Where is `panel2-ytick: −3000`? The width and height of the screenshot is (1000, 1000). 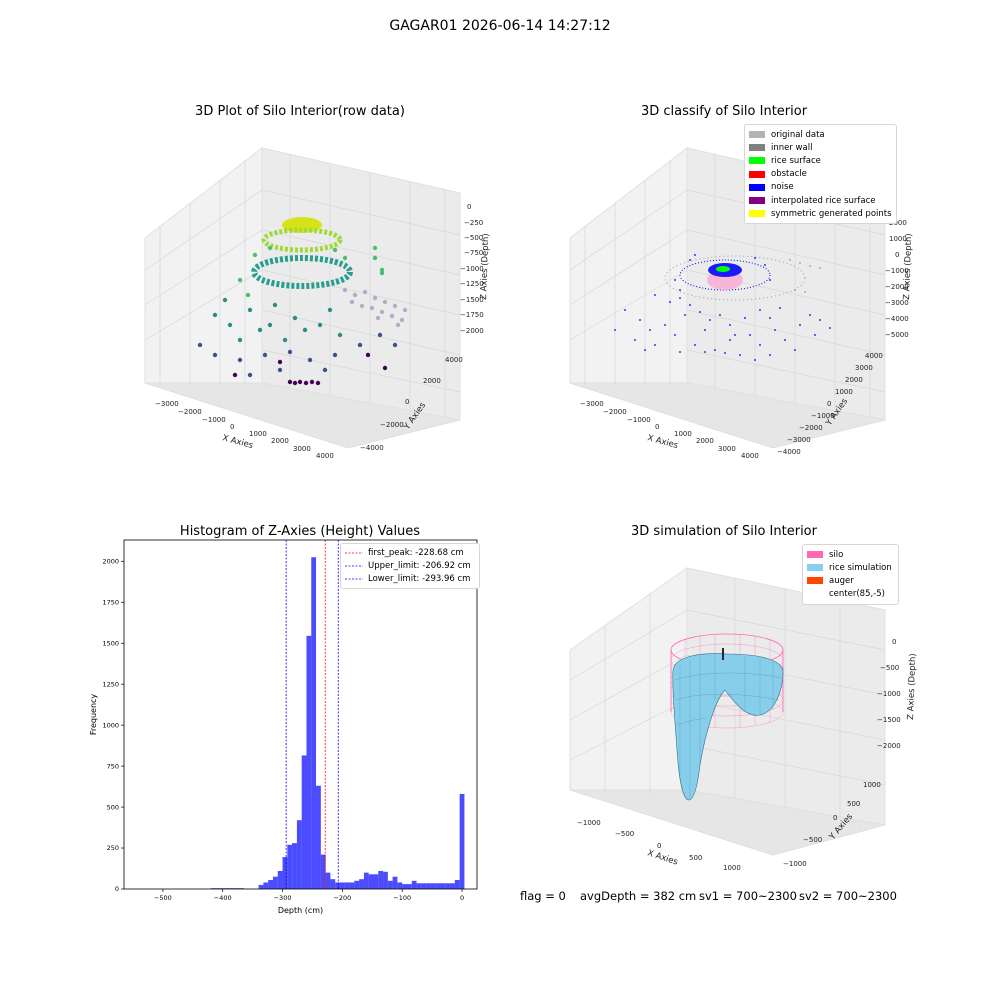 panel2-ytick: −3000 is located at coordinates (799, 440).